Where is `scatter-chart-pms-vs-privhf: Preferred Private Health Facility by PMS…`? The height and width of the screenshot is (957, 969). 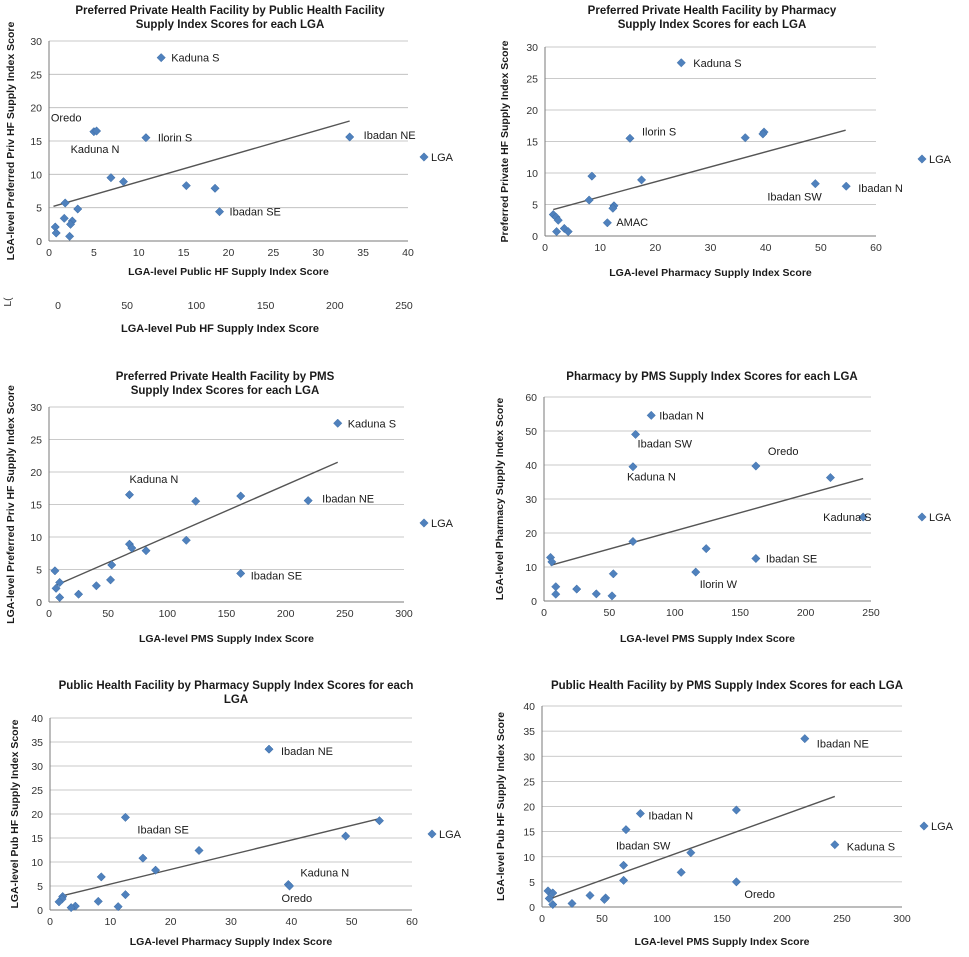
scatter-chart-pms-vs-privhf: Preferred Private Health Facility by PMS… is located at coordinates (229, 508).